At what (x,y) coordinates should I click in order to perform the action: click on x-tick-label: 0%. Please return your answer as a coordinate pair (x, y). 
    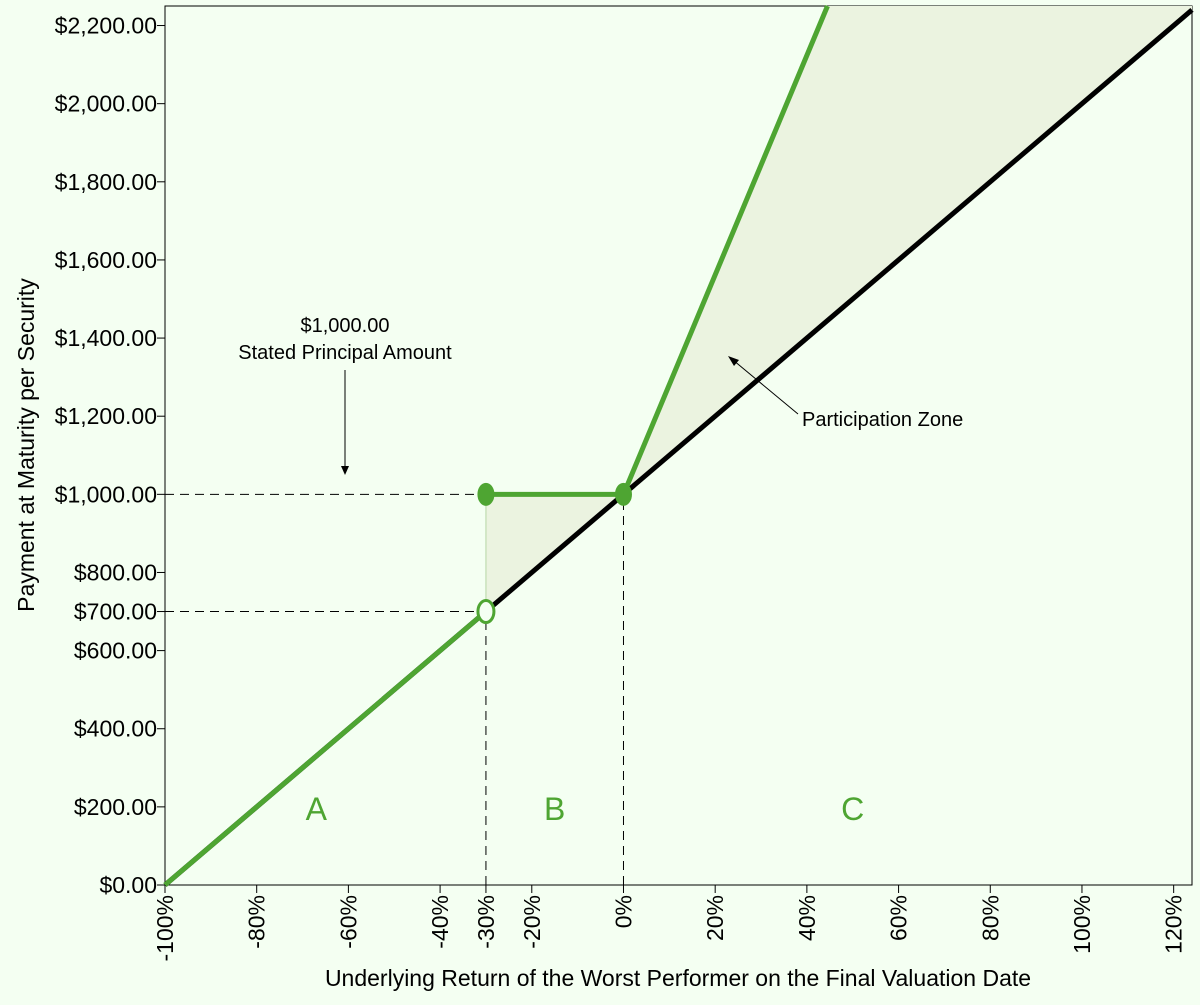
    Looking at the image, I should click on (623, 911).